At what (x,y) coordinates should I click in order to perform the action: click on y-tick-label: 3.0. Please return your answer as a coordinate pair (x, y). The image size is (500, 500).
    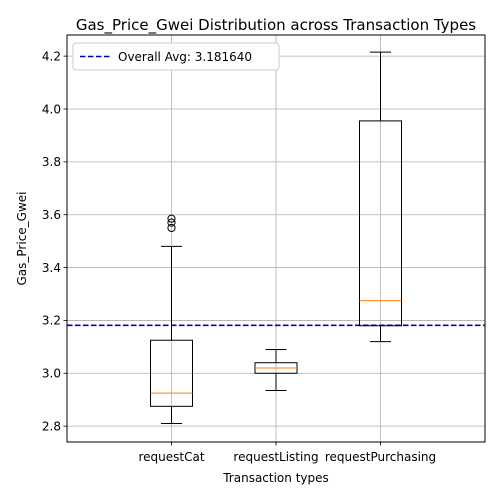
    Looking at the image, I should click on (51, 374).